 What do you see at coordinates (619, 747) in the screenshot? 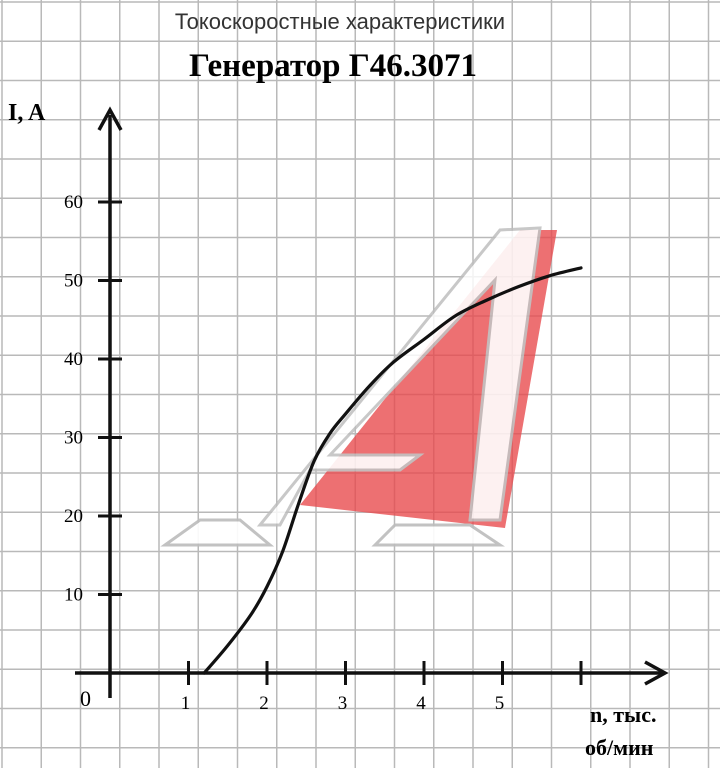
I see `x-axis-label-line2: об/мин` at bounding box center [619, 747].